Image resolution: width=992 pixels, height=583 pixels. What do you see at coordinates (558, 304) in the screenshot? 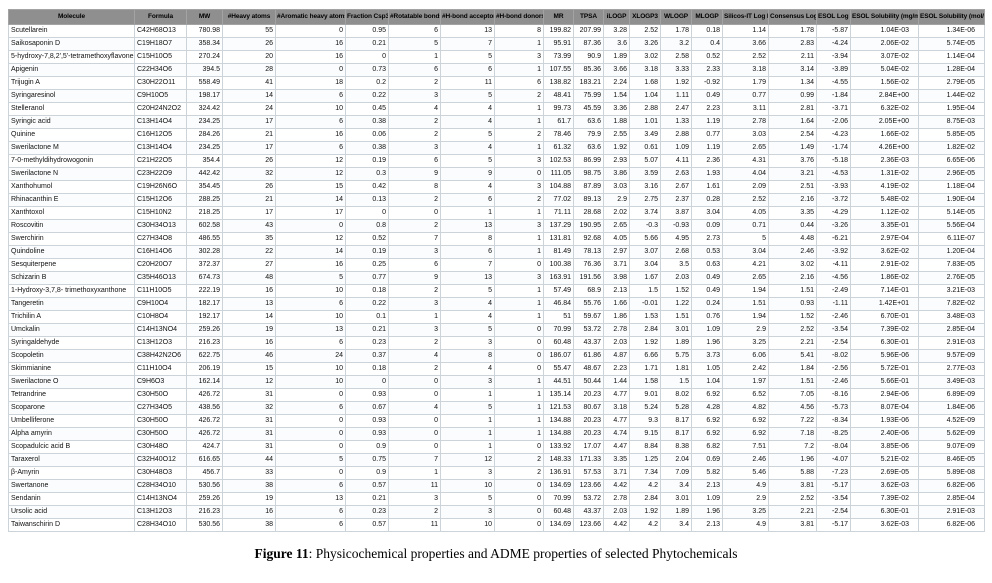
I see `value-cell: 46.84` at bounding box center [558, 304].